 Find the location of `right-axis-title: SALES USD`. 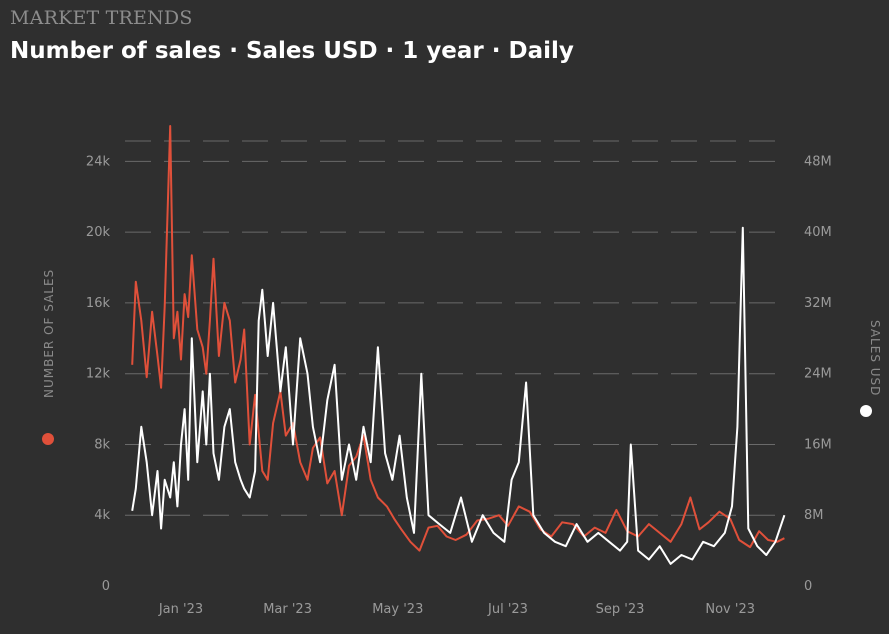

right-axis-title: SALES USD is located at coordinates (875, 358).